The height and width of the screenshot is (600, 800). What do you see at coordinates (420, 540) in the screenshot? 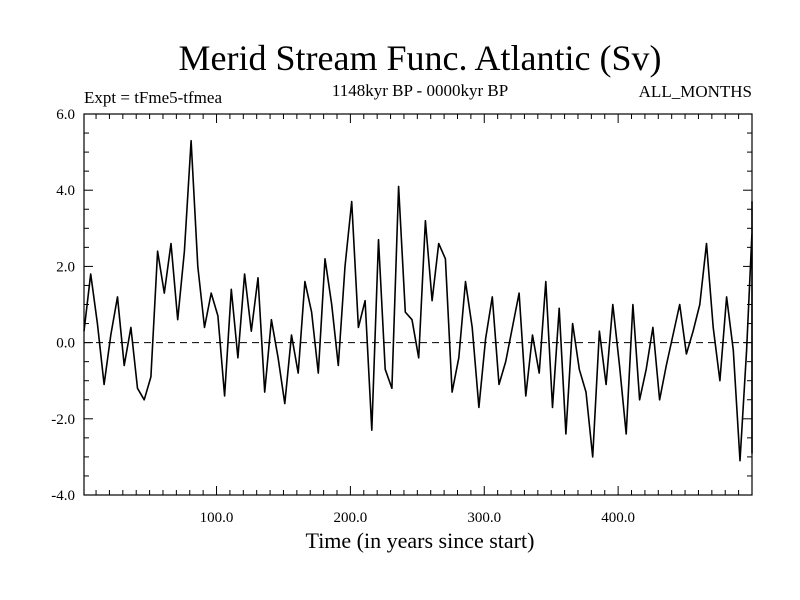
I see `x-axis-label: Time (in years since start)` at bounding box center [420, 540].